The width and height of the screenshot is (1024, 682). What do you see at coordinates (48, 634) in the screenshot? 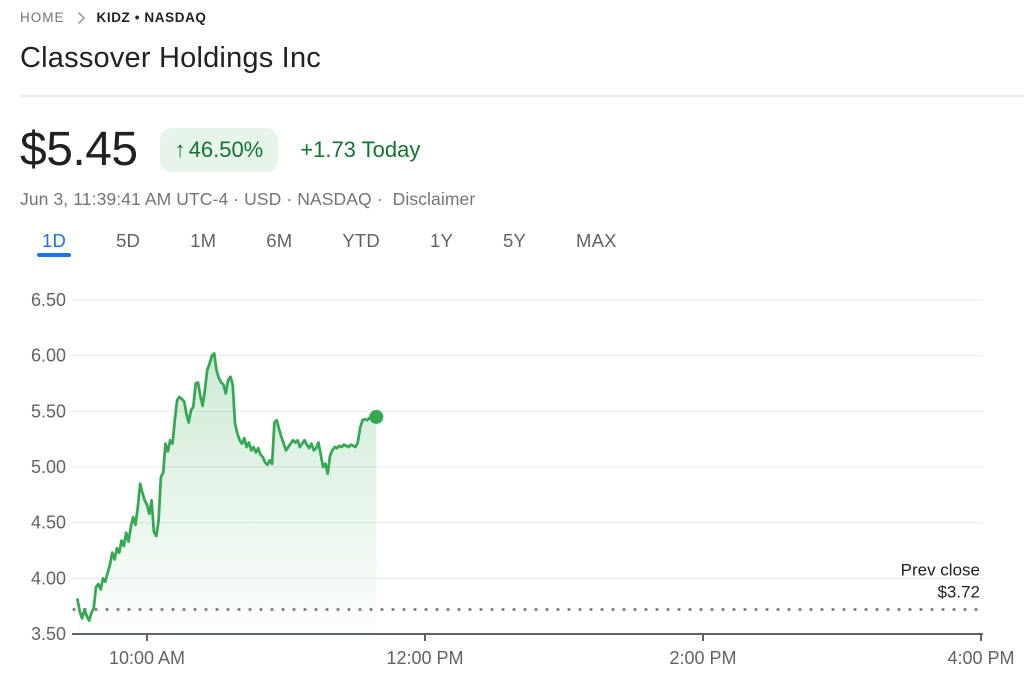
I see `y-axis-label: 3.50` at bounding box center [48, 634].